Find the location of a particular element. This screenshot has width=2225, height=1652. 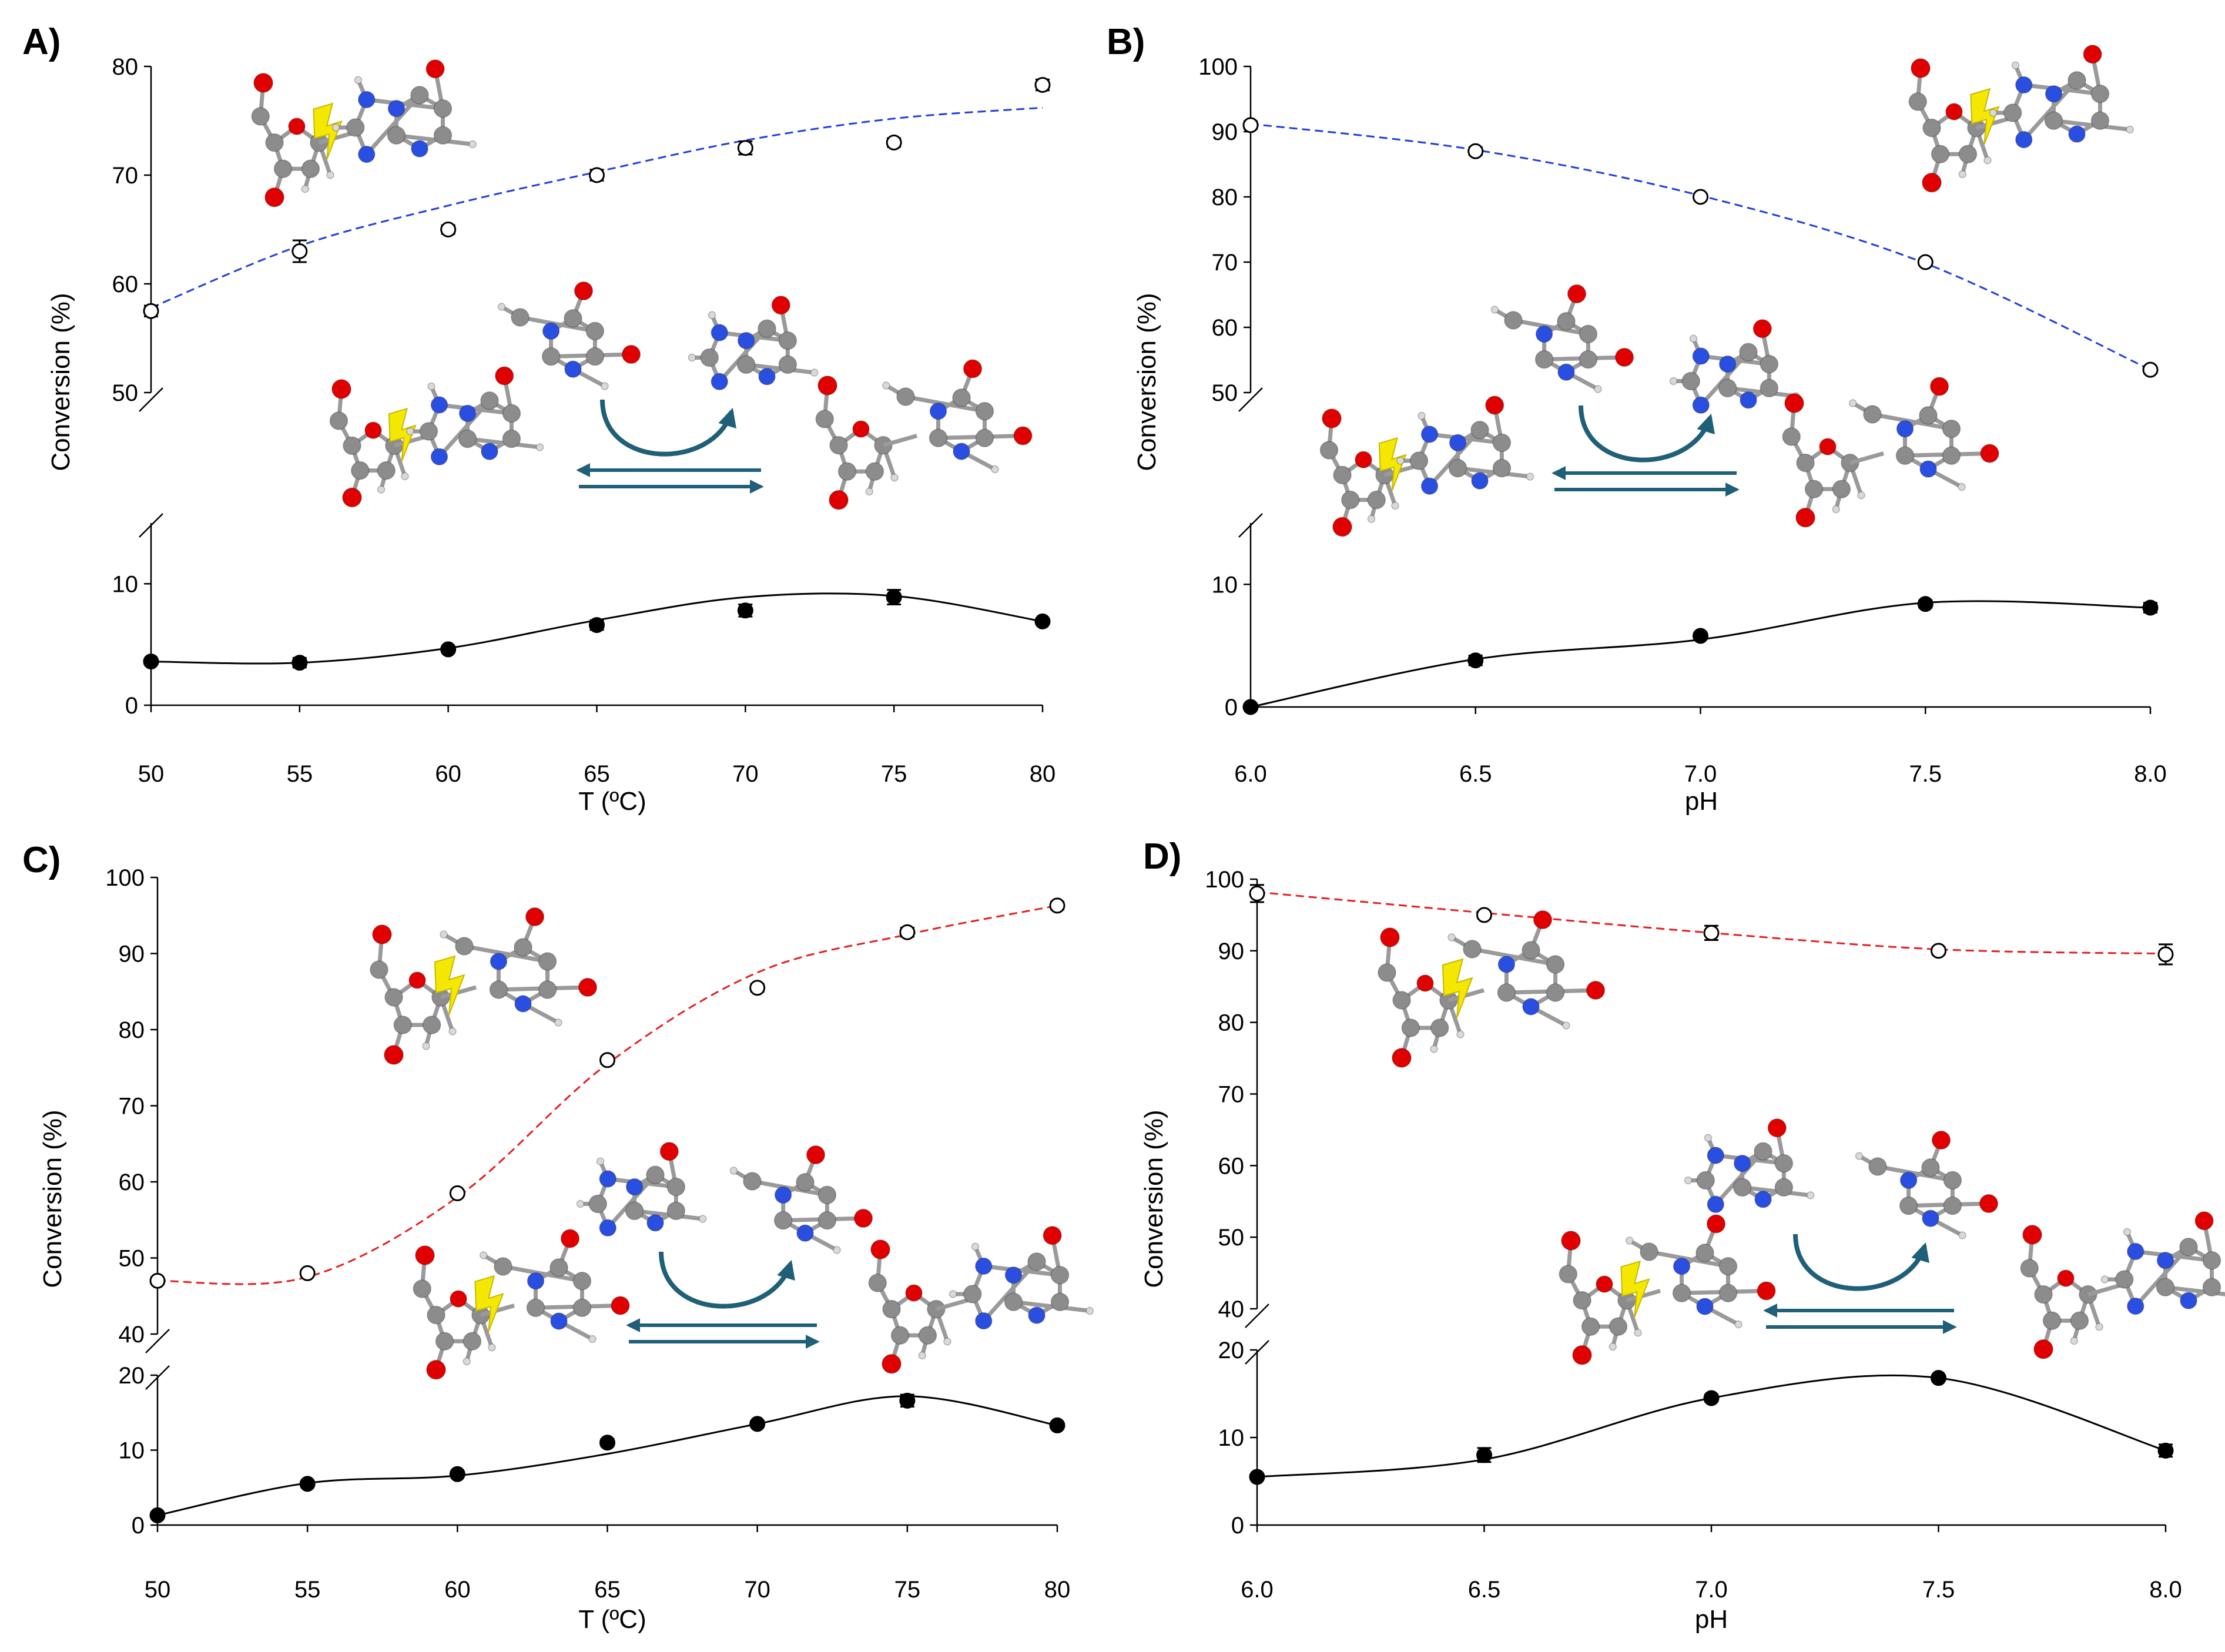

fit-line-open is located at coordinates (596, 207).